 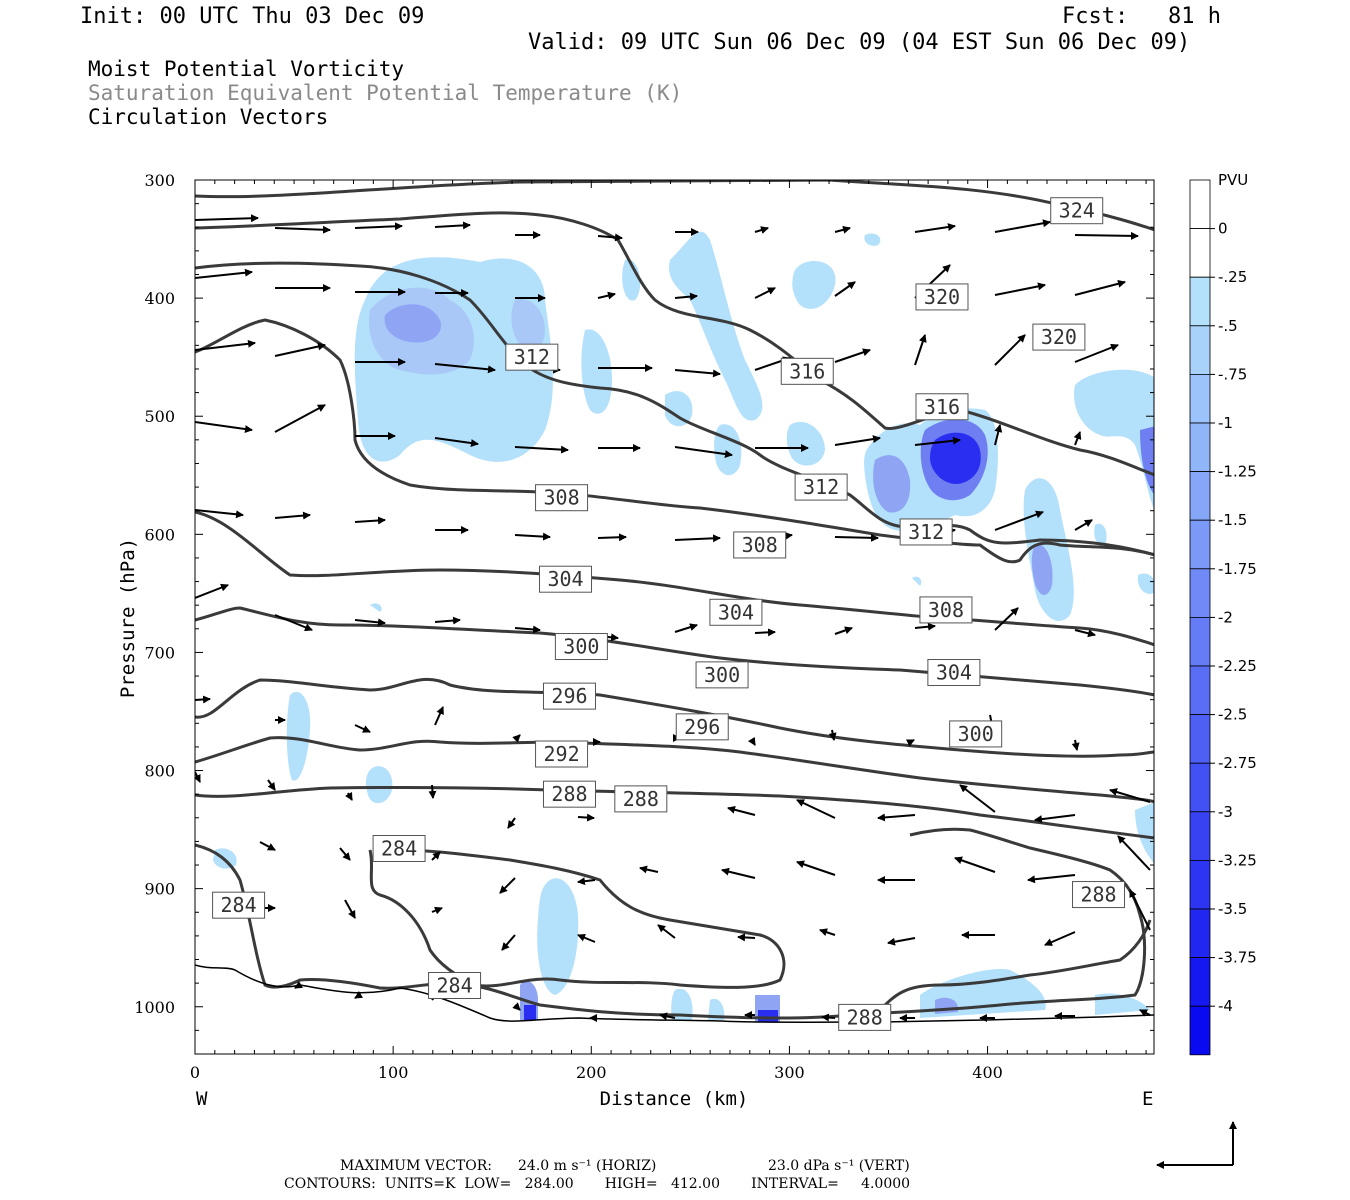 What do you see at coordinates (1225, 617) in the screenshot?
I see `colorbar-label: -2` at bounding box center [1225, 617].